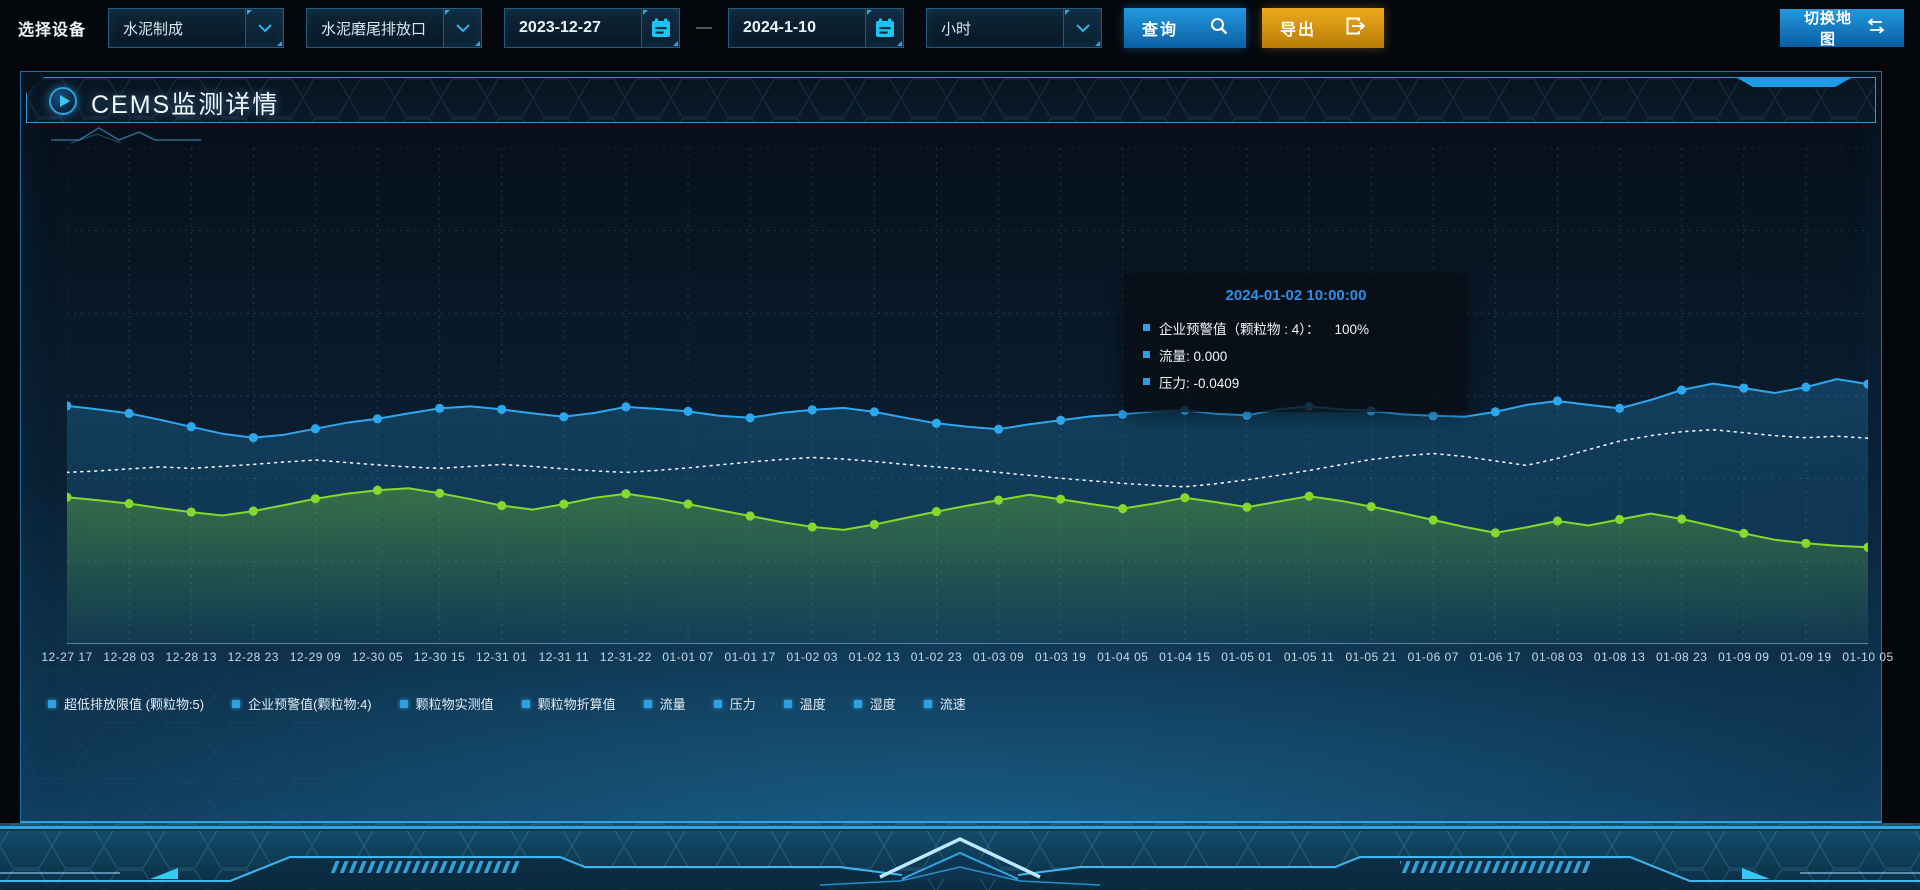 The image size is (1920, 890). I want to click on legend-item: 湿度, so click(874, 703).